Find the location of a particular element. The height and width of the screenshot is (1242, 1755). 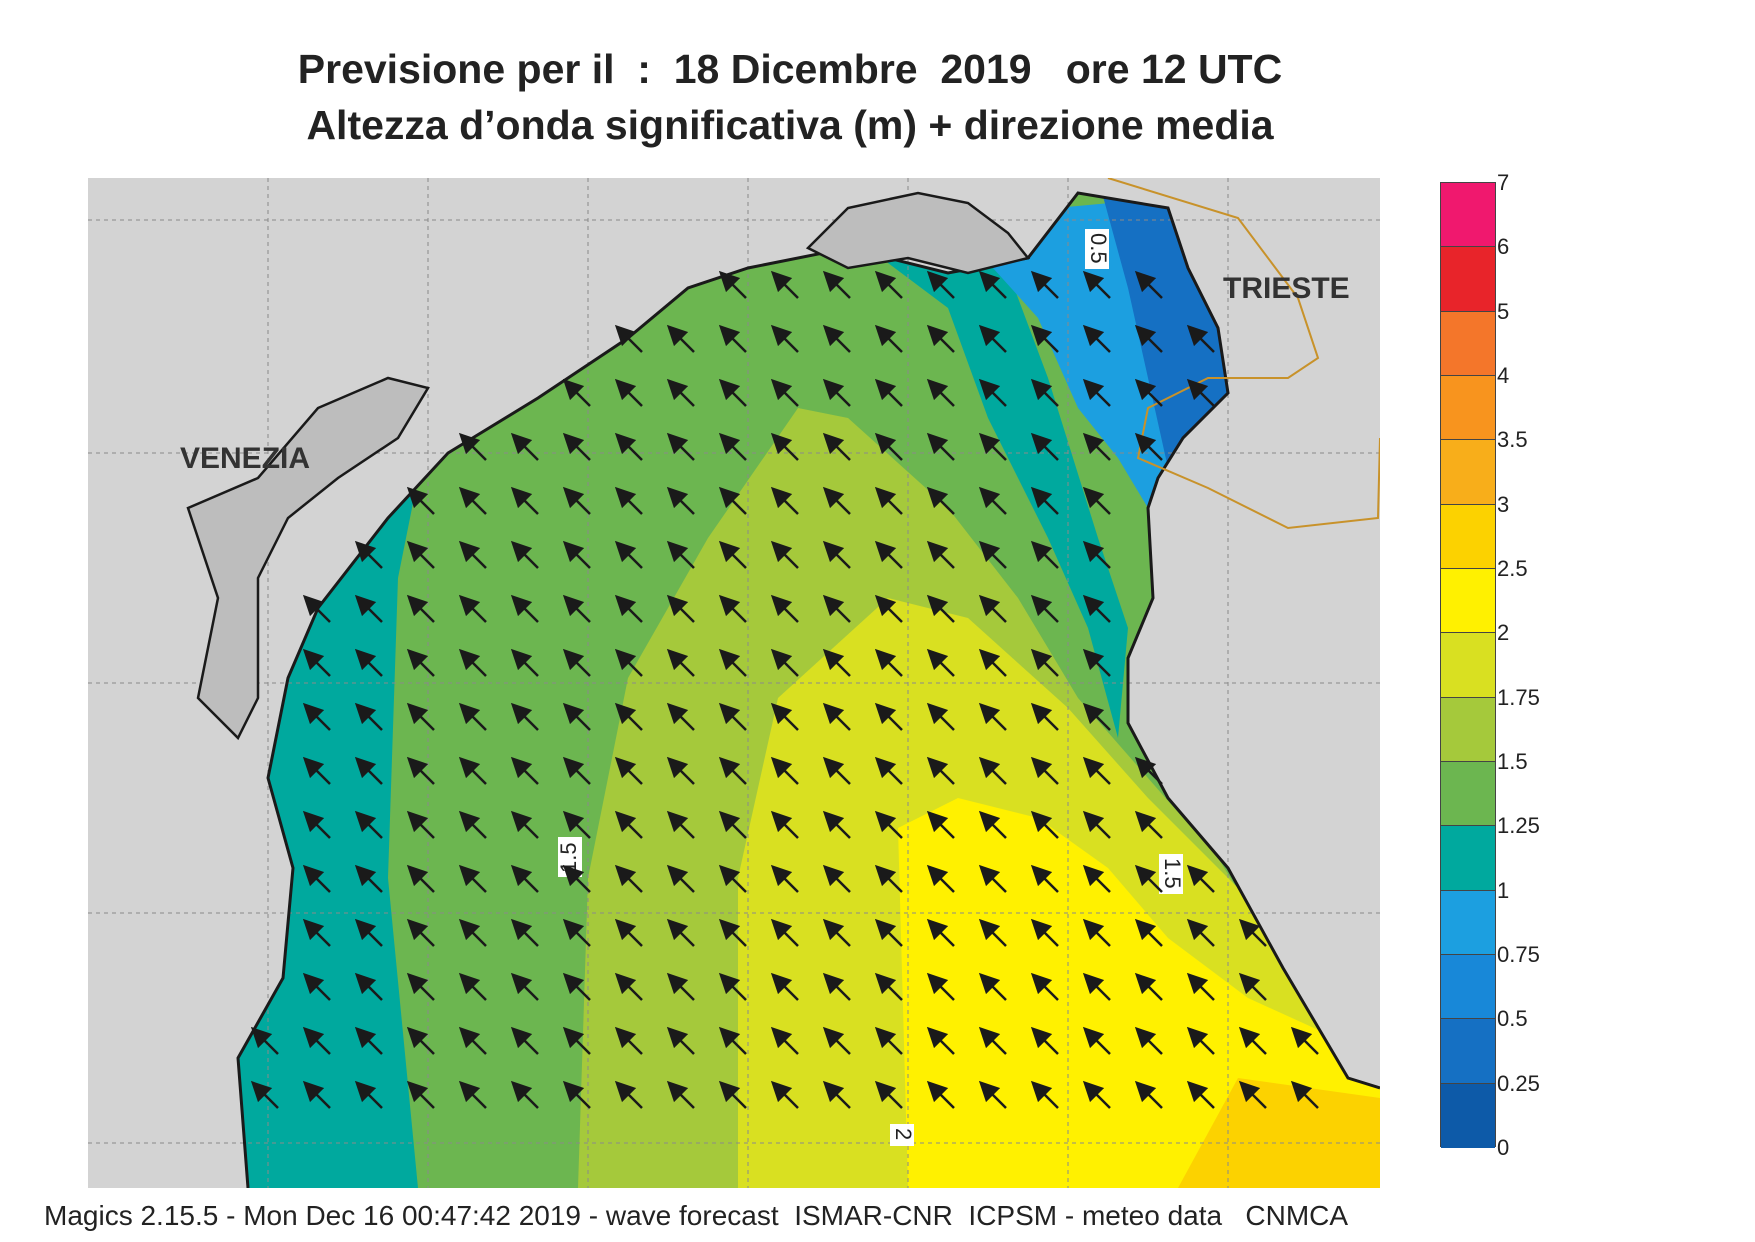

city-label-trieste: TRIESTE is located at coordinates (1286, 288).